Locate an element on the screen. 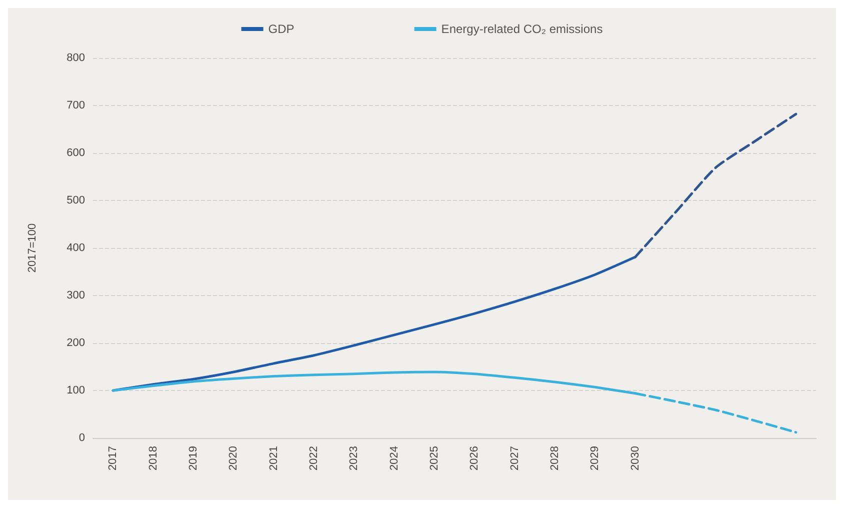 This screenshot has width=844, height=508. x-tick-label: 2029 is located at coordinates (595, 458).